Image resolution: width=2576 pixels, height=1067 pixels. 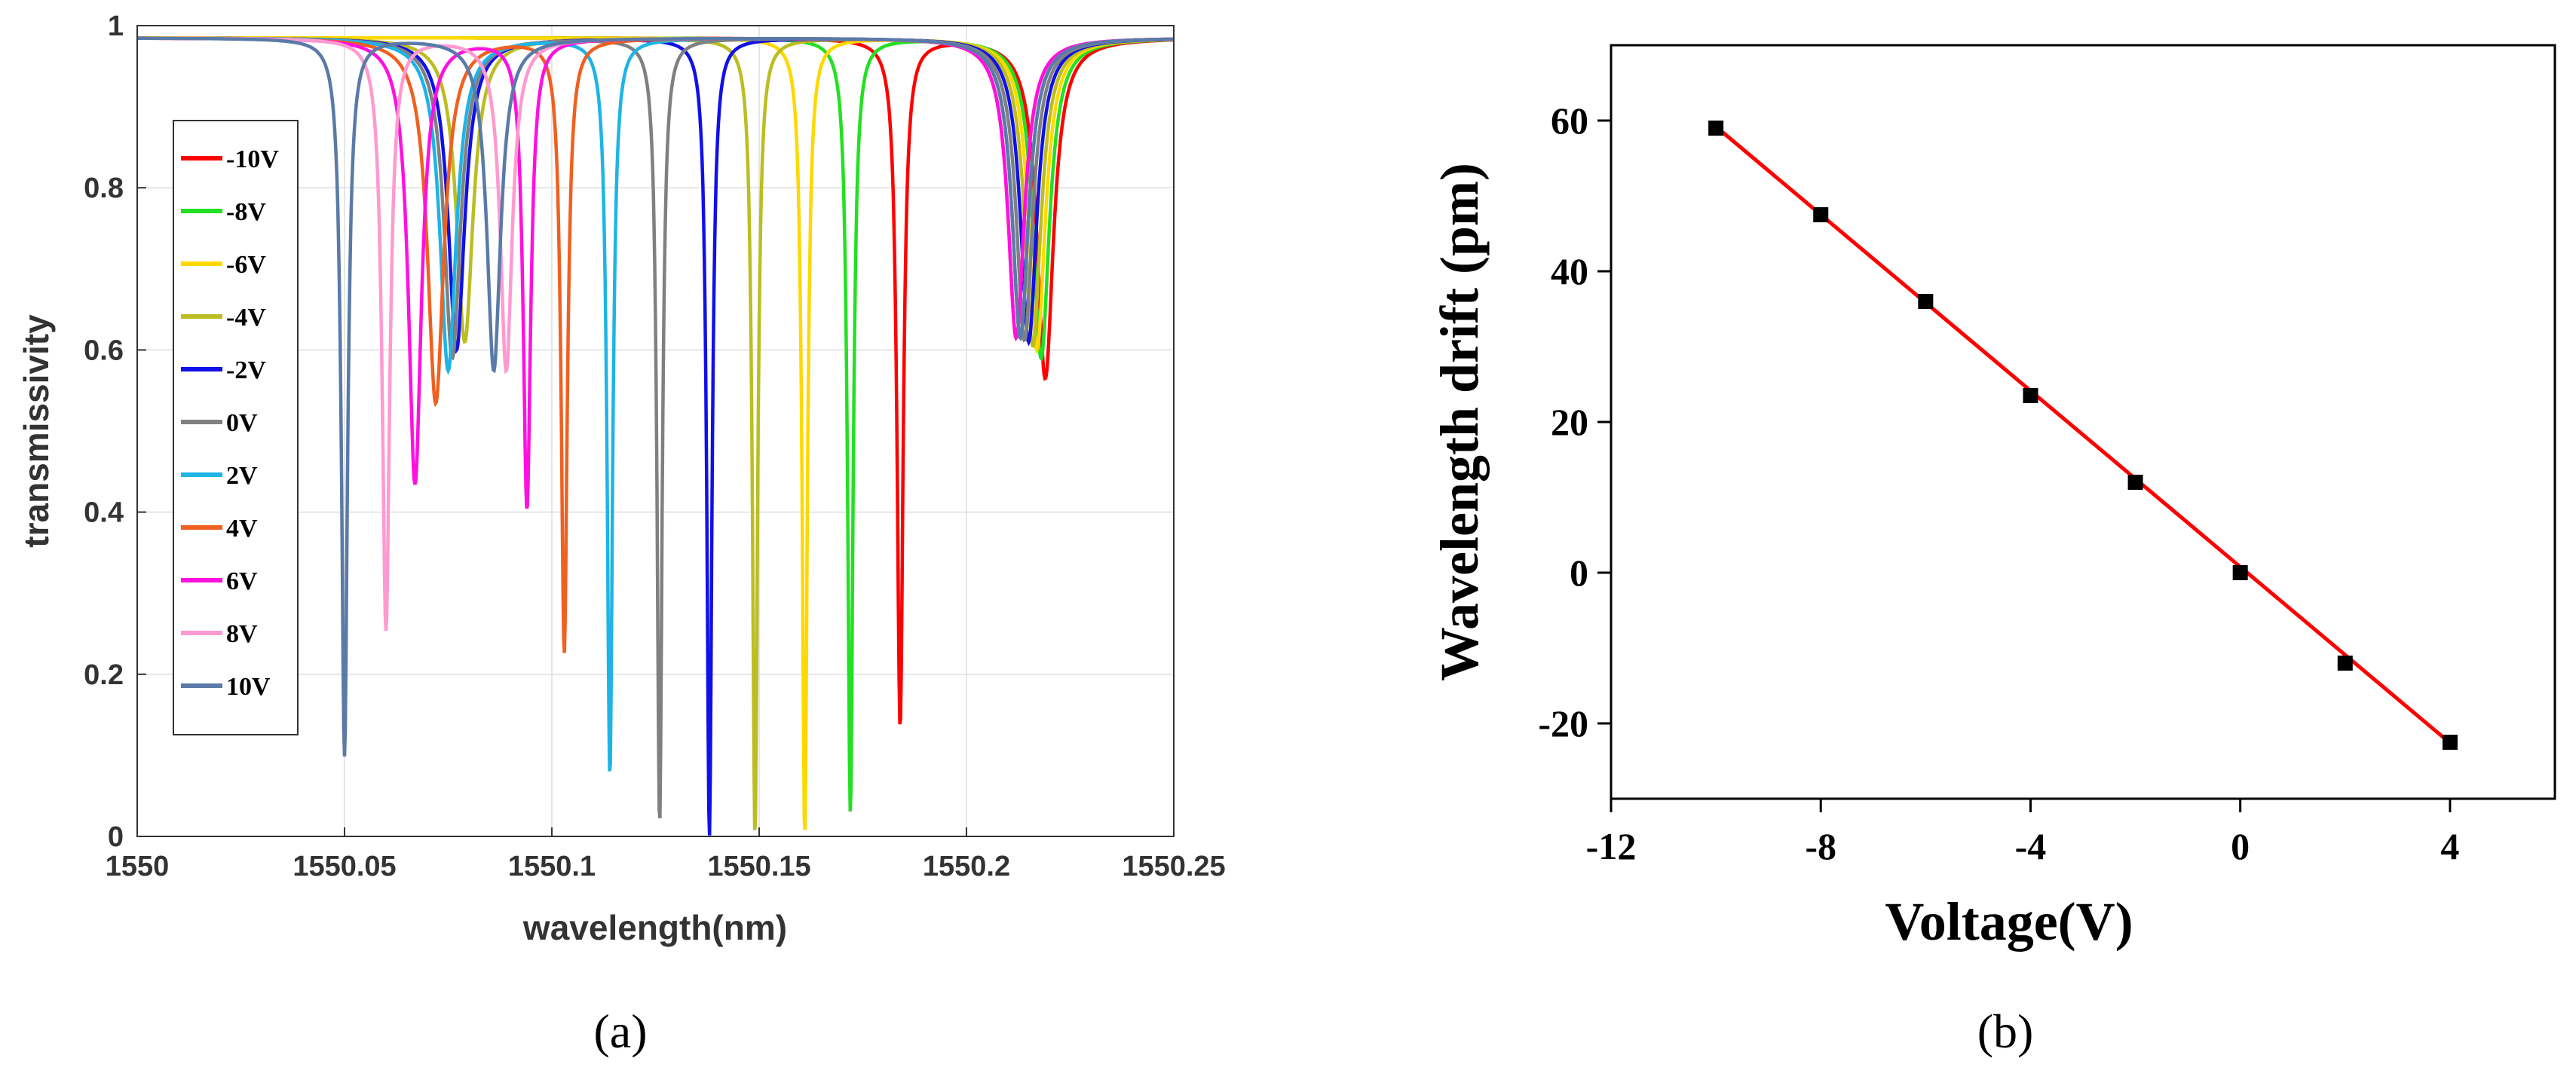 I want to click on panel-b-x-axis-label: Voltage(V), so click(x=2009, y=921).